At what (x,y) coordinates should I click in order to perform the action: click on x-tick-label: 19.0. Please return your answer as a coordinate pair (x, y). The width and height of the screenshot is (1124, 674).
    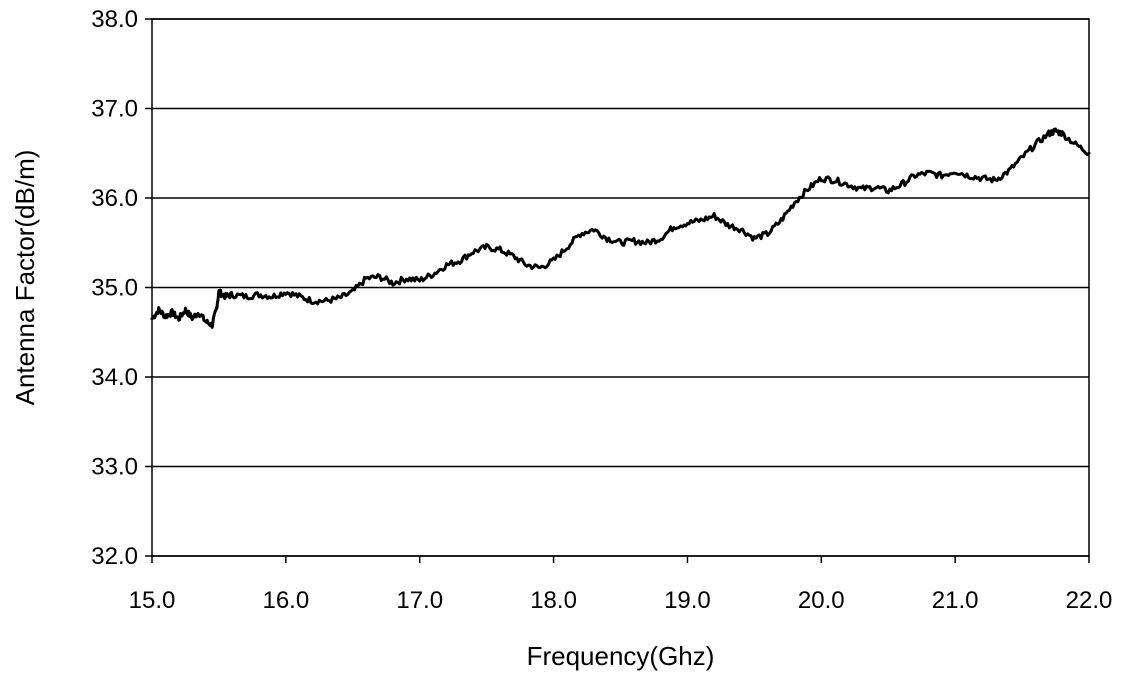
    Looking at the image, I should click on (687, 600).